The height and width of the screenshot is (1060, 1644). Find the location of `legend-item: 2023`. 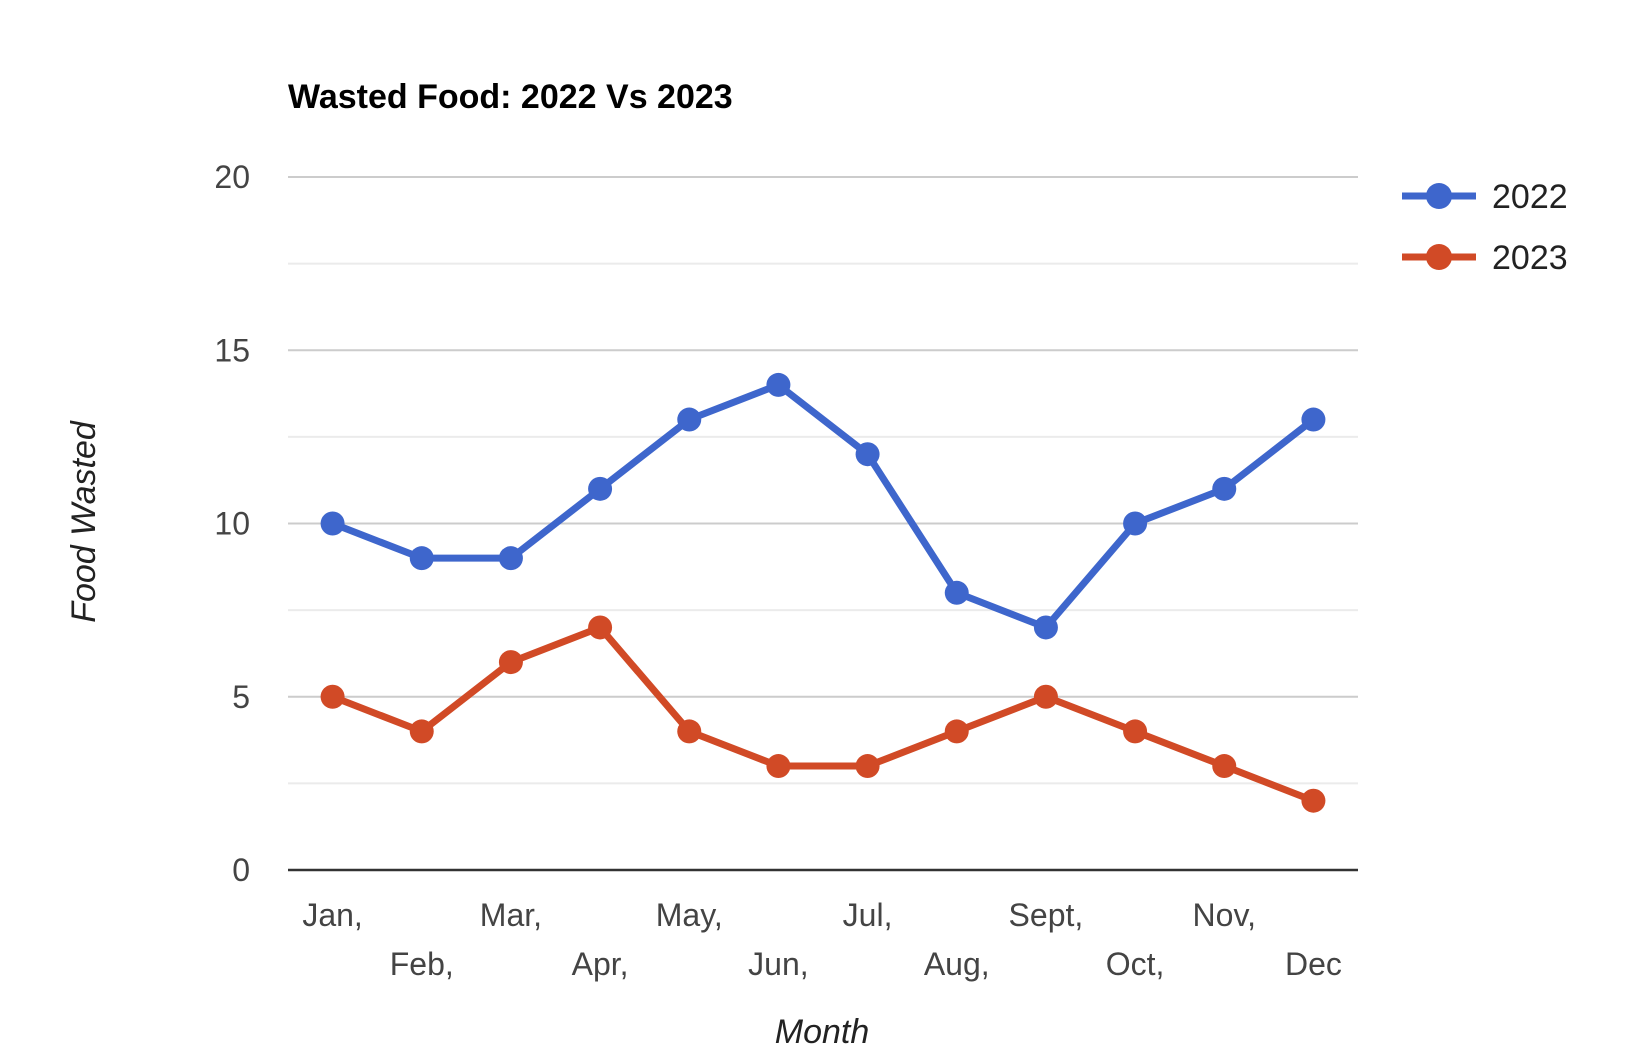

legend-item: 2023 is located at coordinates (1485, 258).